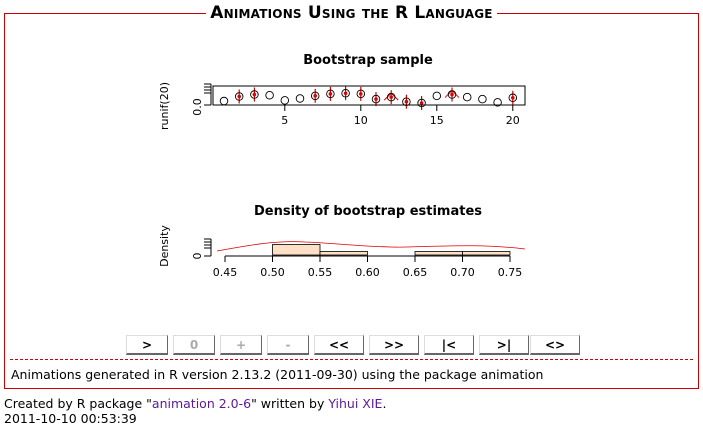 This screenshot has height=427, width=703. I want to click on first-frame-button: |<, so click(449, 345).